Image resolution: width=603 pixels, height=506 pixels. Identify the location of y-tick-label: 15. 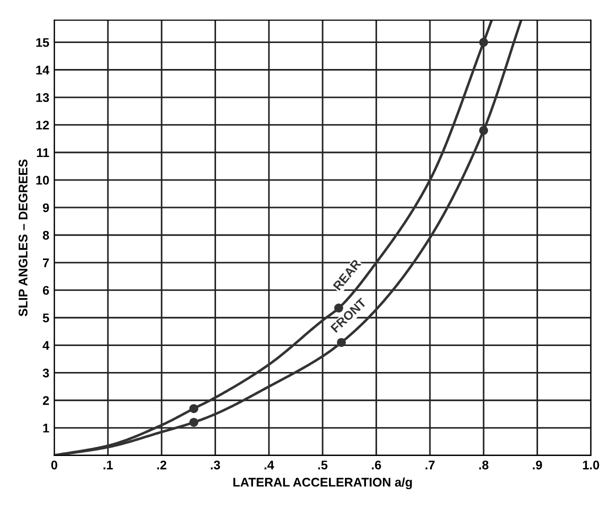
(43, 42).